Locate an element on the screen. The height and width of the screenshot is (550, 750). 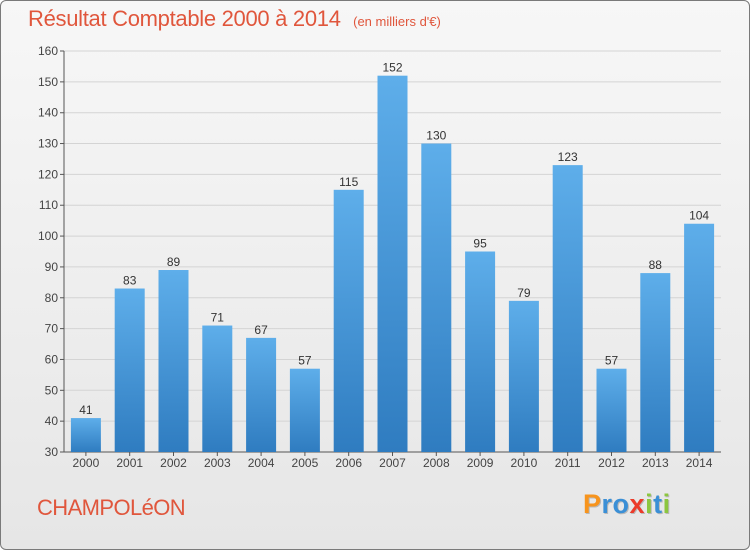
data-label-2001: 83 is located at coordinates (130, 281).